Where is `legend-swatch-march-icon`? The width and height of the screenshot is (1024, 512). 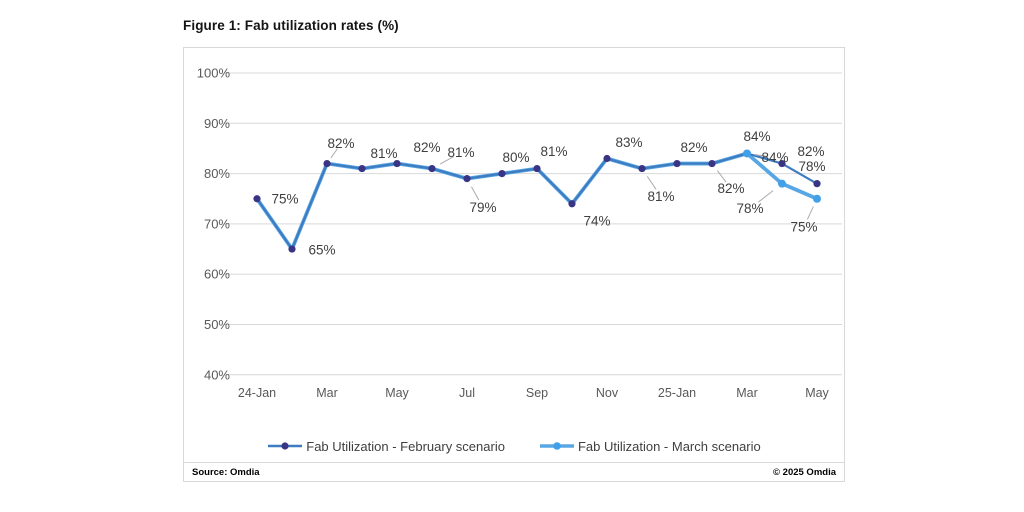 legend-swatch-march-icon is located at coordinates (556, 446).